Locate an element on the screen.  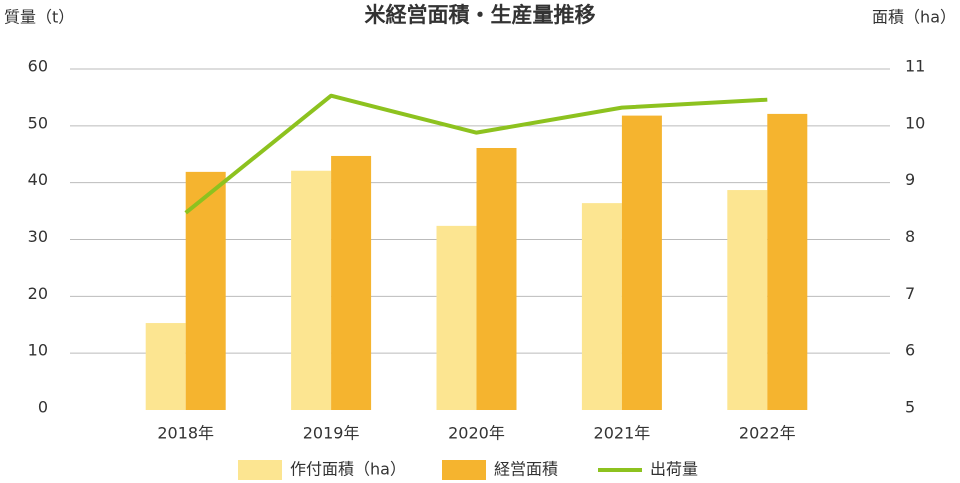
y2-tick-label: 8 is located at coordinates (910, 236).